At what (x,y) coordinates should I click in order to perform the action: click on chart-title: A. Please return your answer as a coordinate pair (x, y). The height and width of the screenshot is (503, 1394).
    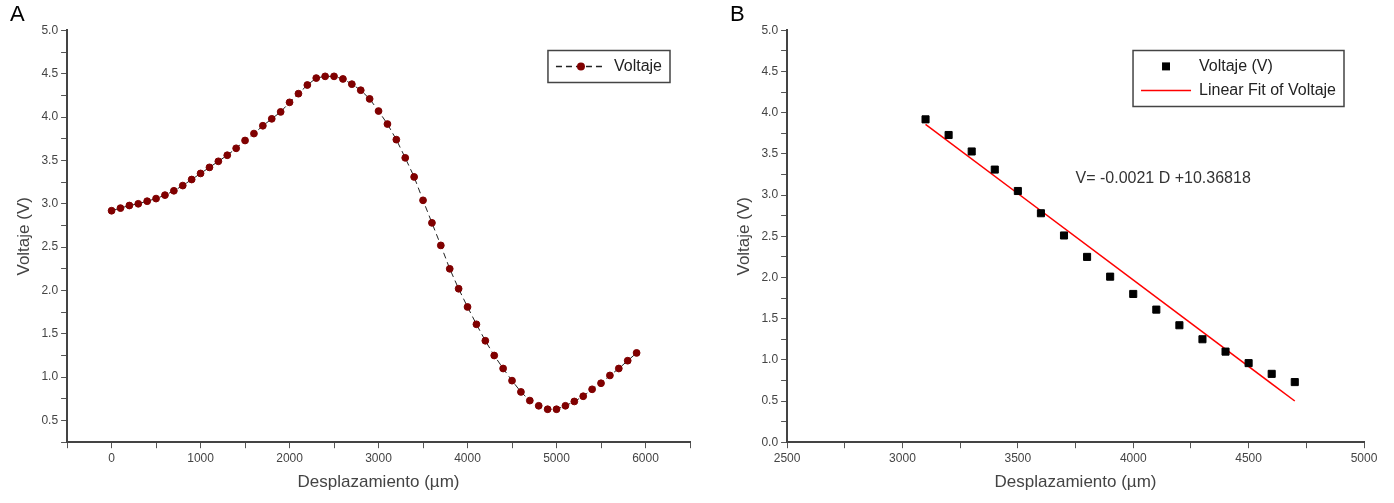
    Looking at the image, I should click on (17, 14).